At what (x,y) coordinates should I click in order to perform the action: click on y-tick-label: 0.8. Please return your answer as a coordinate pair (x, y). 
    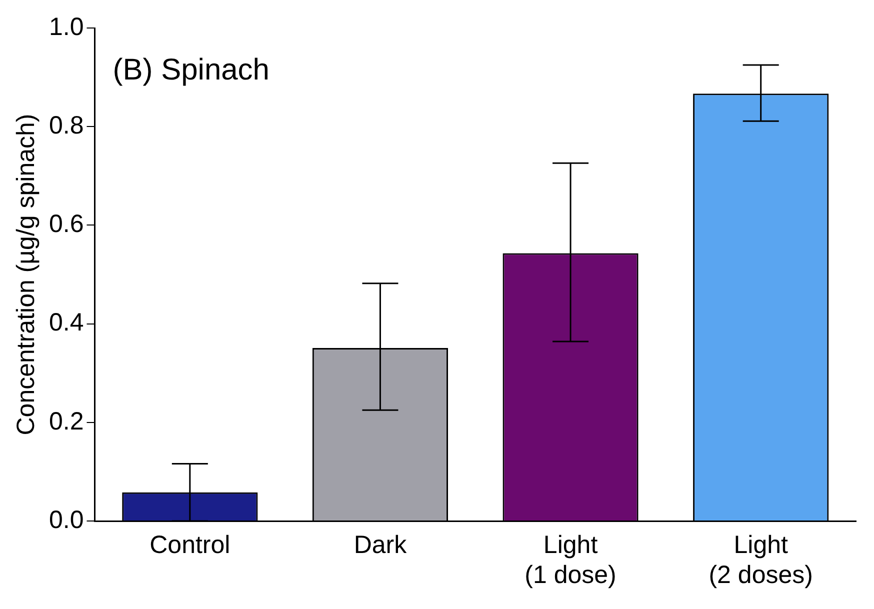
    Looking at the image, I should click on (66, 125).